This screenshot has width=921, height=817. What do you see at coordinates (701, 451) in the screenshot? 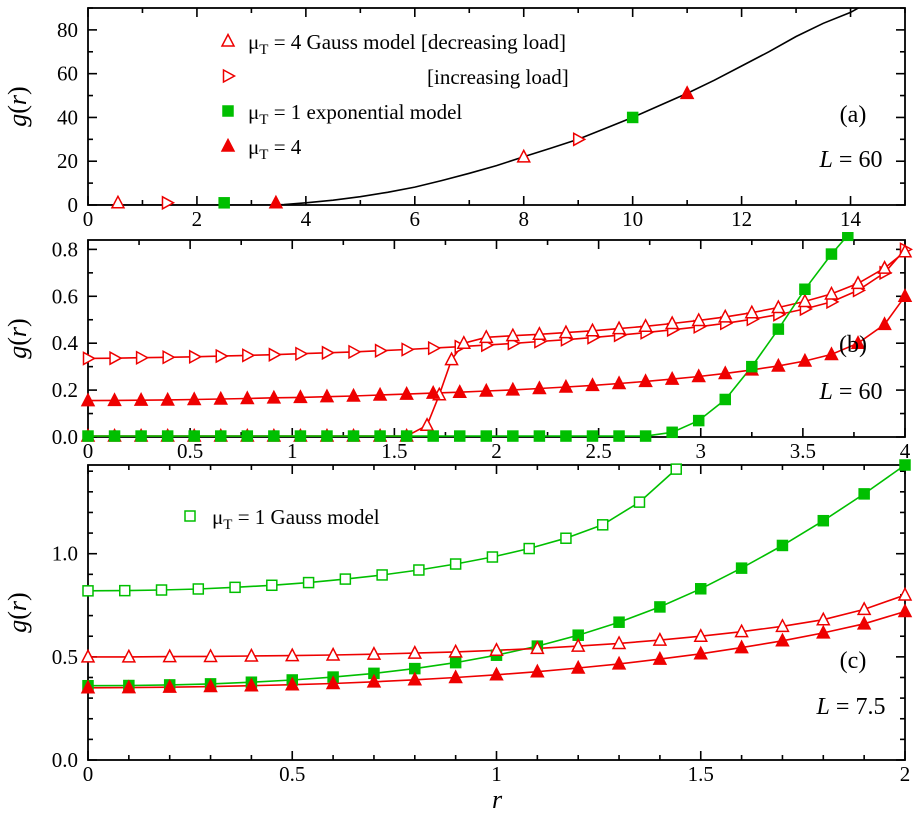
I see `x-tick-label: 3` at bounding box center [701, 451].